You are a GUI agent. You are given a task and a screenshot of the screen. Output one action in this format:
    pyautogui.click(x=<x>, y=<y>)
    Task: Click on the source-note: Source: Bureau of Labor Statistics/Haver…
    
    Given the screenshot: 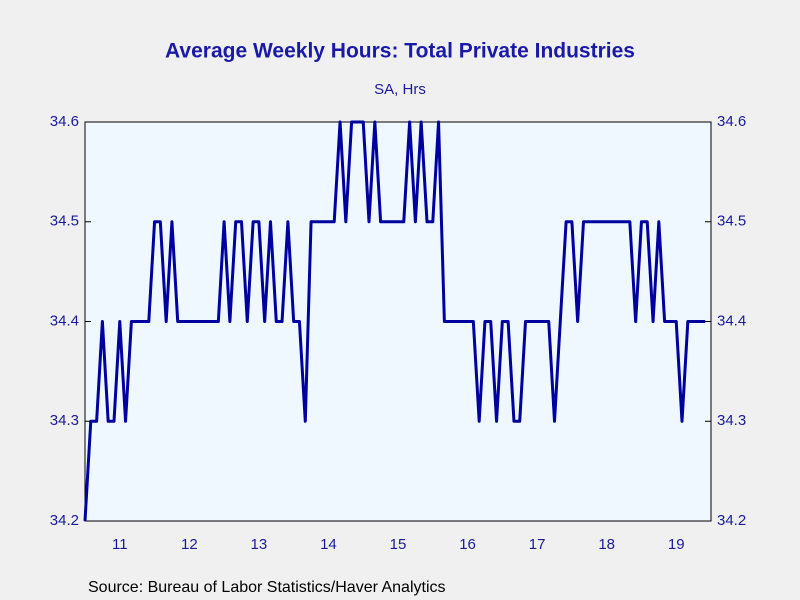 What is the action you would take?
    pyautogui.click(x=267, y=587)
    